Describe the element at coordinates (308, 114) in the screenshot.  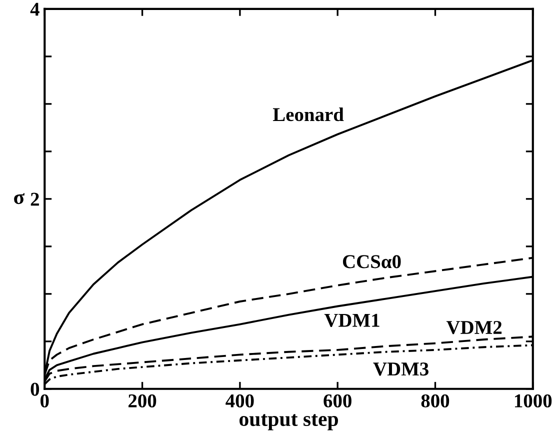
I see `series-label: Leonard` at that location.